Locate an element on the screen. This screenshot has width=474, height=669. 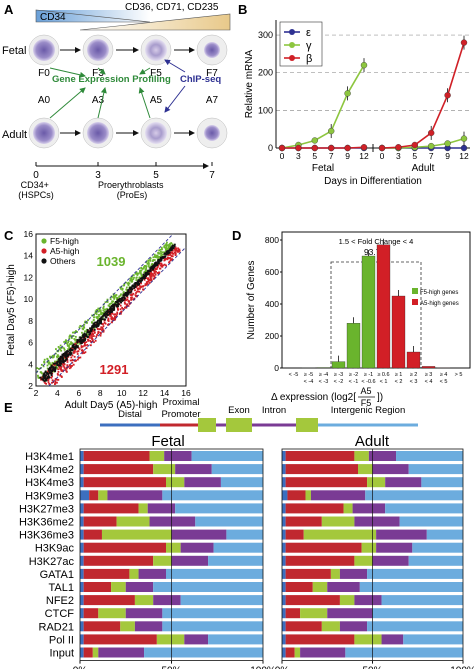
c-ytick-label: 2 is located at coordinates (30, 386).